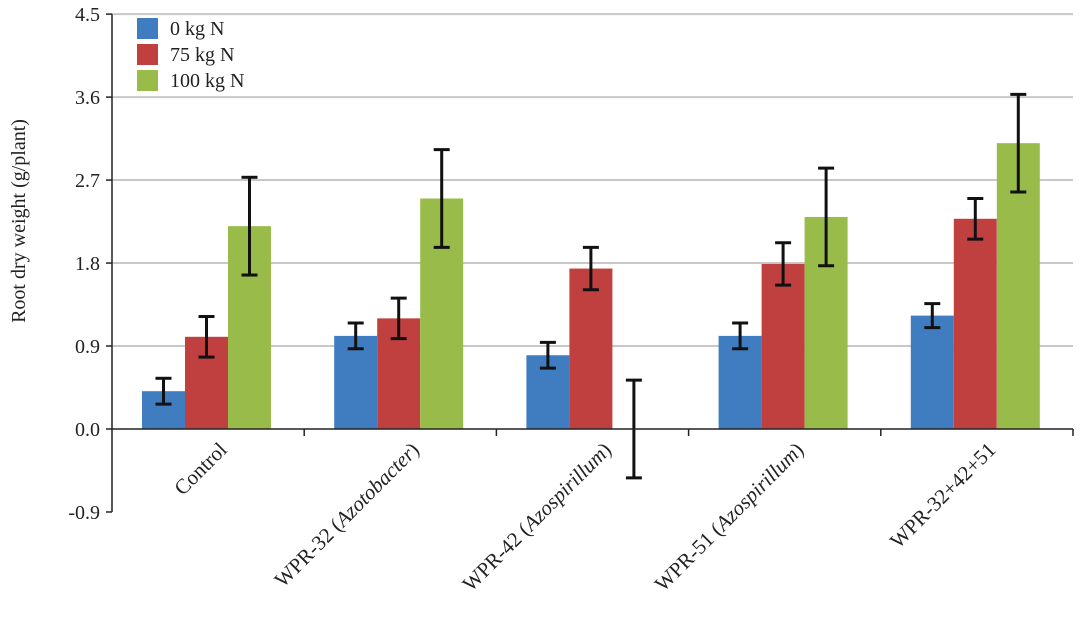 The width and height of the screenshot is (1086, 643). I want to click on y-tick-label: 0.0, so click(87, 430).